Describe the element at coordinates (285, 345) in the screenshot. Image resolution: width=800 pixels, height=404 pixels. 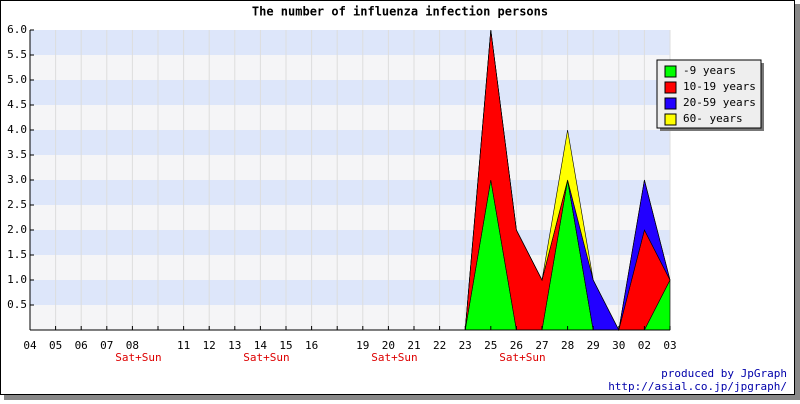
I see `x-tick-label: 15` at that location.